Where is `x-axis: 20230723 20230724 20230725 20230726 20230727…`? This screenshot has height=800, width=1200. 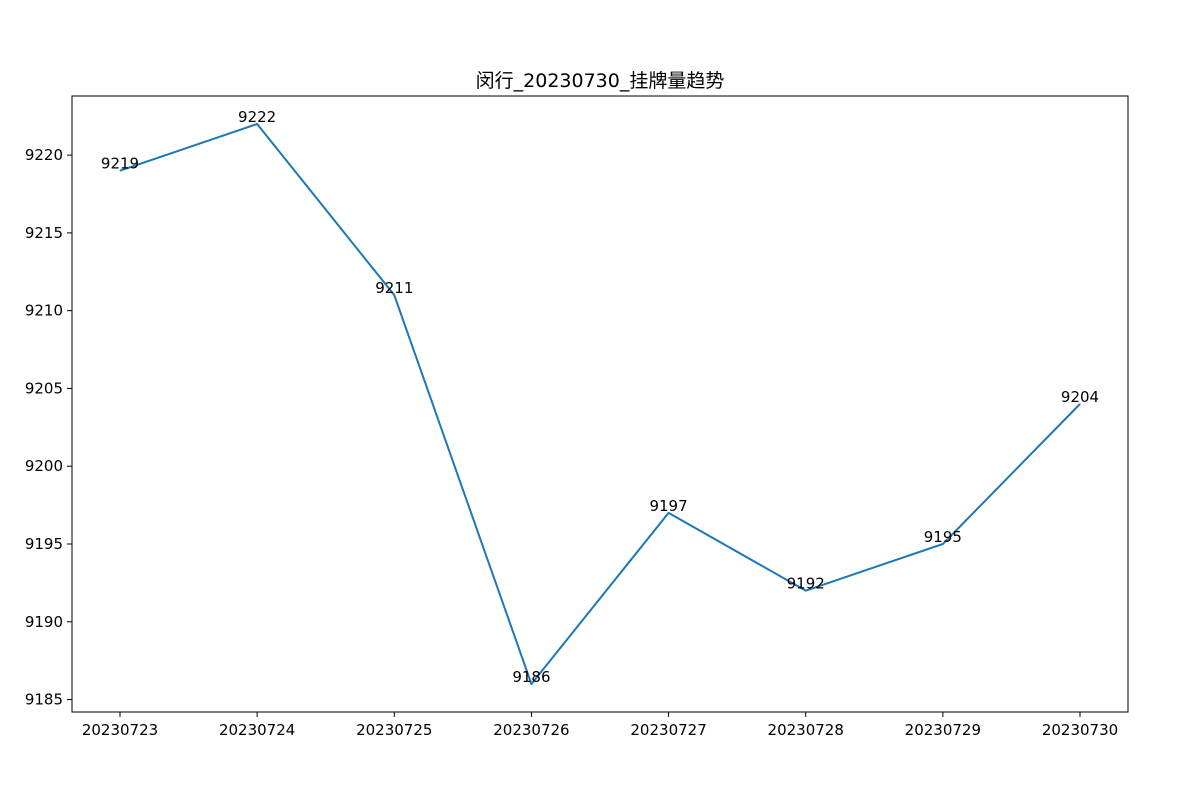
x-axis: 20230723 20230724 20230725 20230726 20230727… is located at coordinates (600, 725).